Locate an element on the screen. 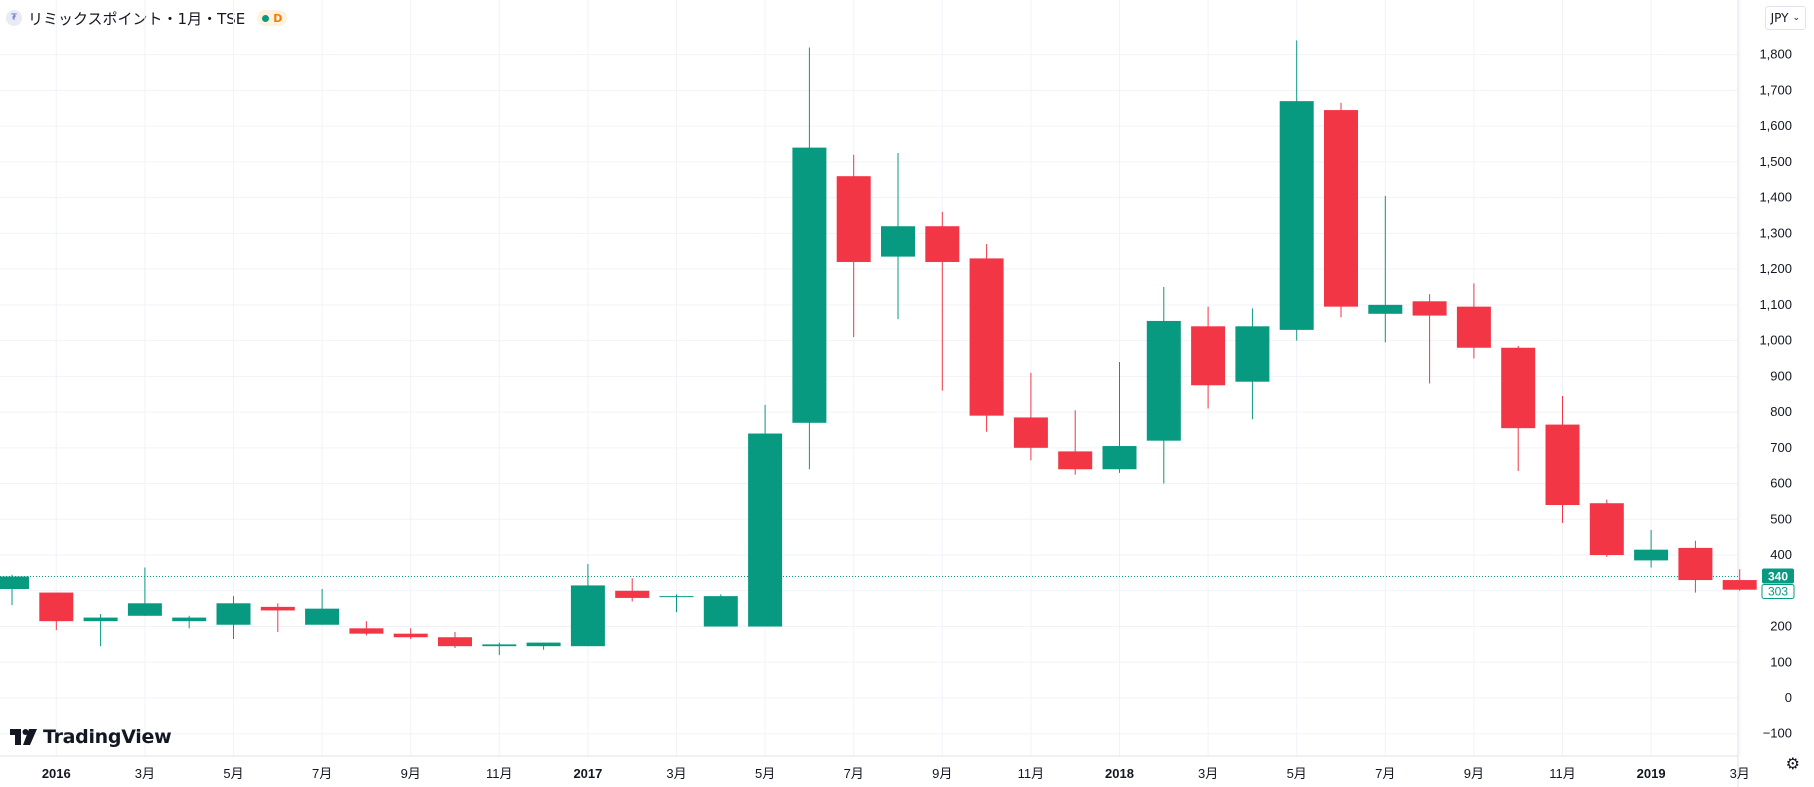  tradingview-logo-icon is located at coordinates (23, 737).